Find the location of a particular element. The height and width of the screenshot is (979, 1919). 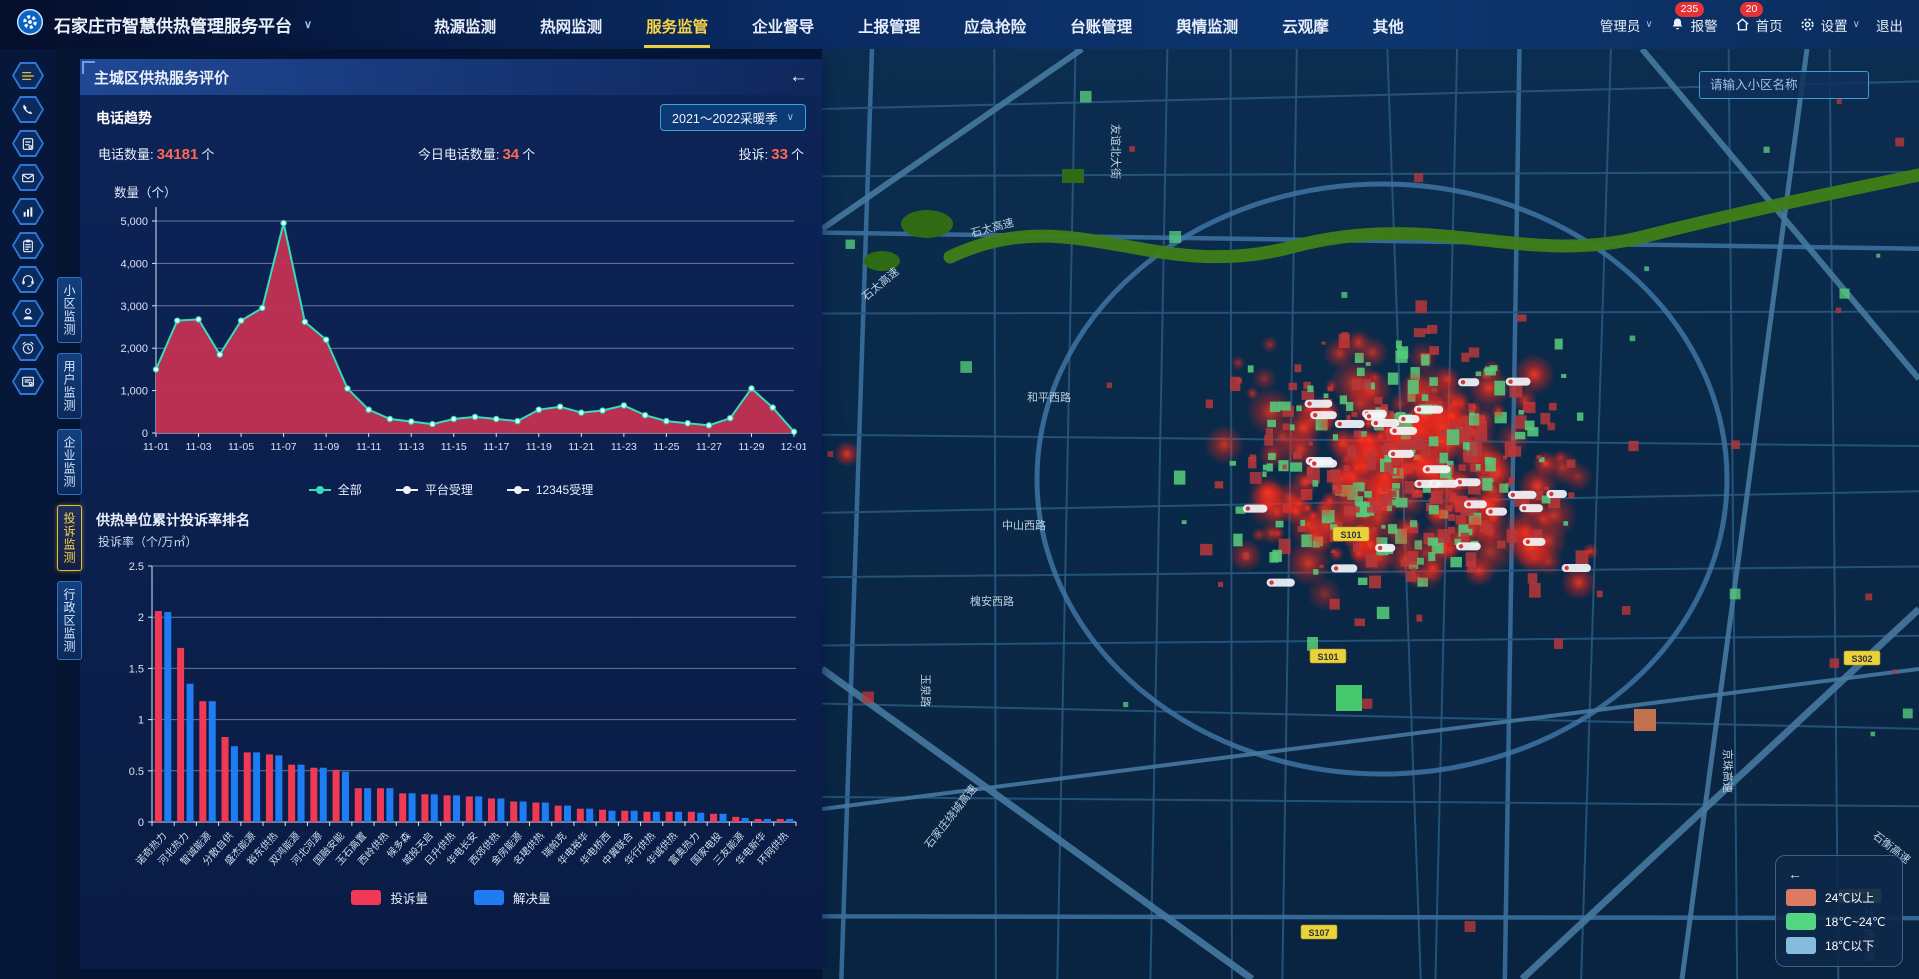

messages-icon is located at coordinates (28, 177).